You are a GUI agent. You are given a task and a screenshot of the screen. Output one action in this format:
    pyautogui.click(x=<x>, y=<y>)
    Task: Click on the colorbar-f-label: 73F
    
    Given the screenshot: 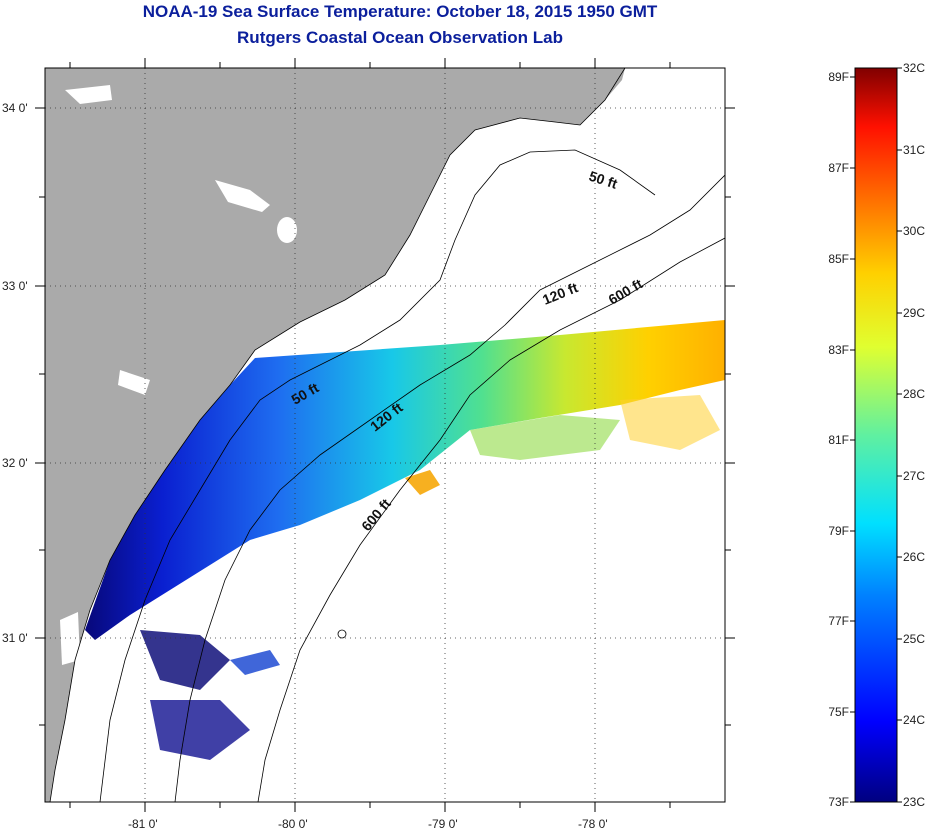 What is the action you would take?
    pyautogui.click(x=838, y=802)
    